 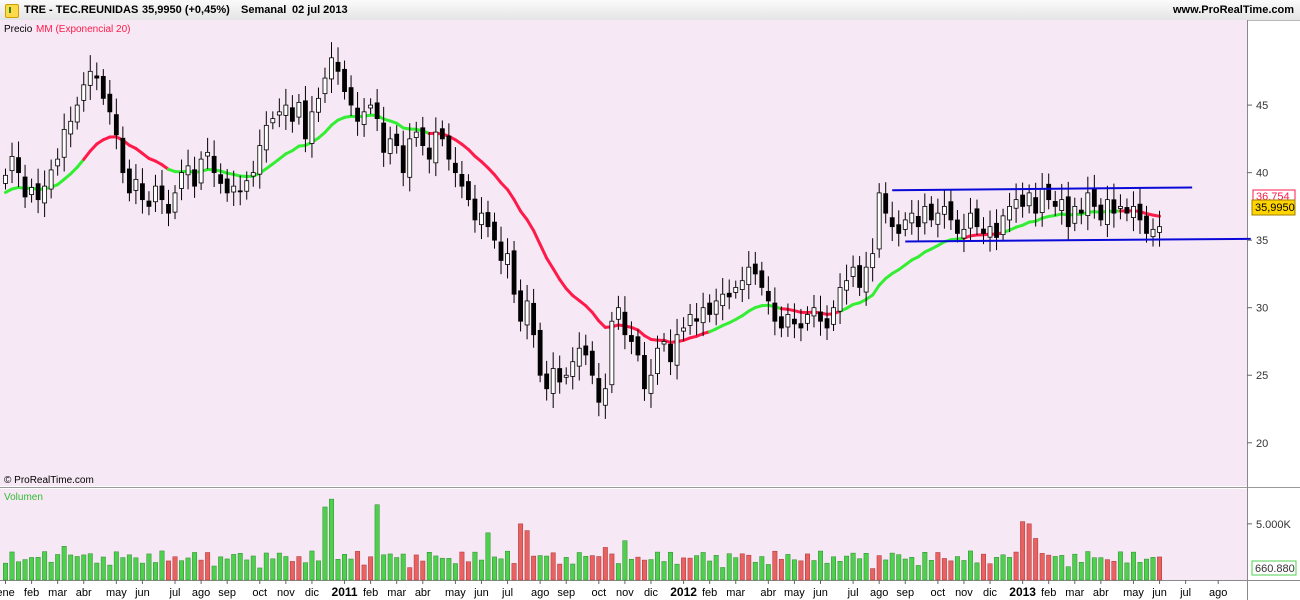 What do you see at coordinates (116, 593) in the screenshot?
I see `time-tick-label: may` at bounding box center [116, 593].